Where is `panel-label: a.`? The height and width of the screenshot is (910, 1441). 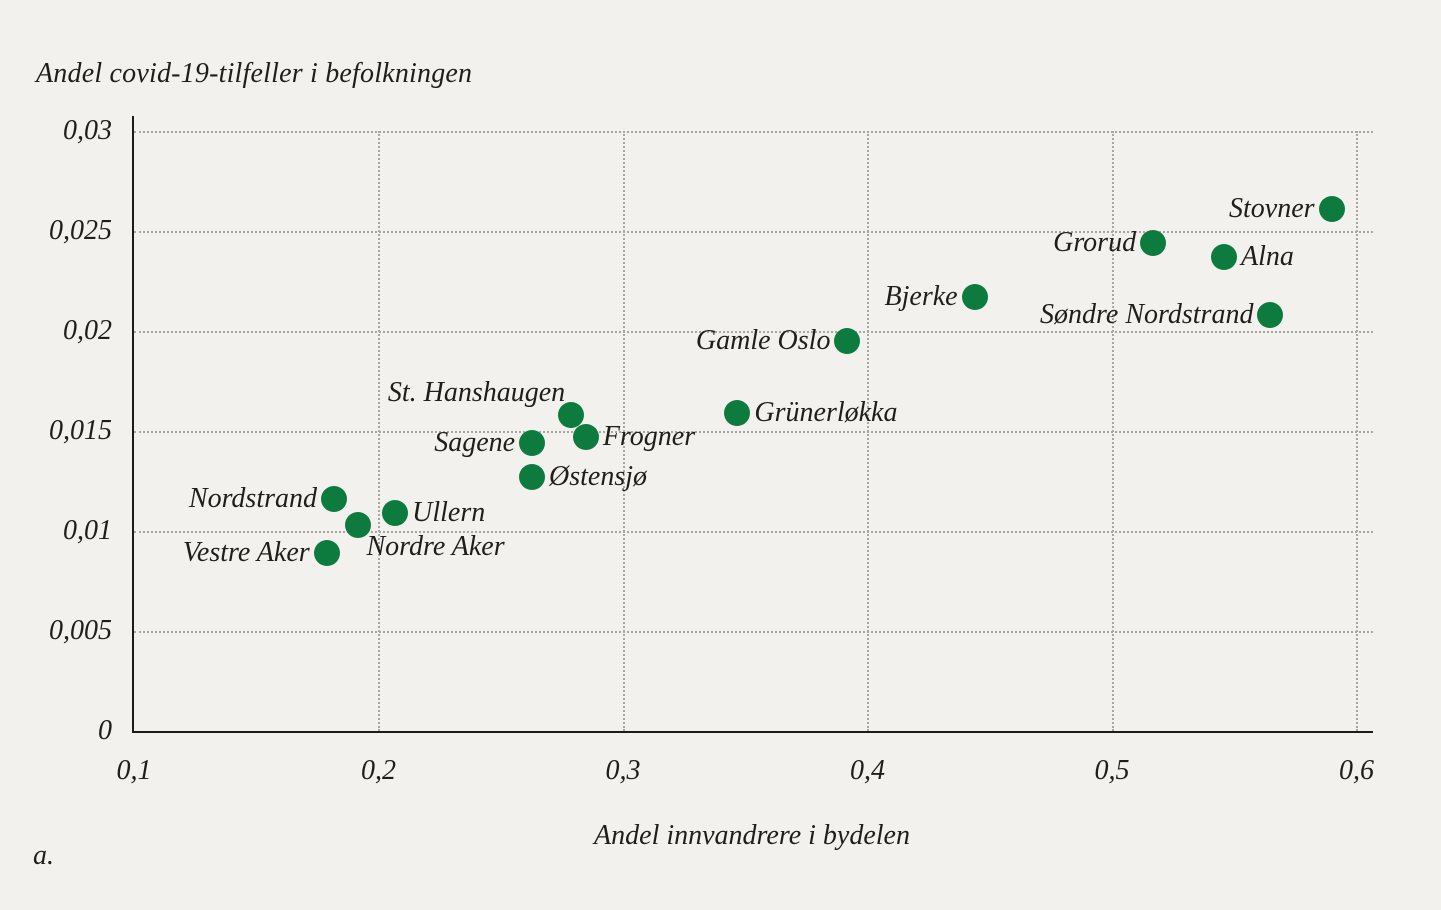 panel-label: a. is located at coordinates (43, 855).